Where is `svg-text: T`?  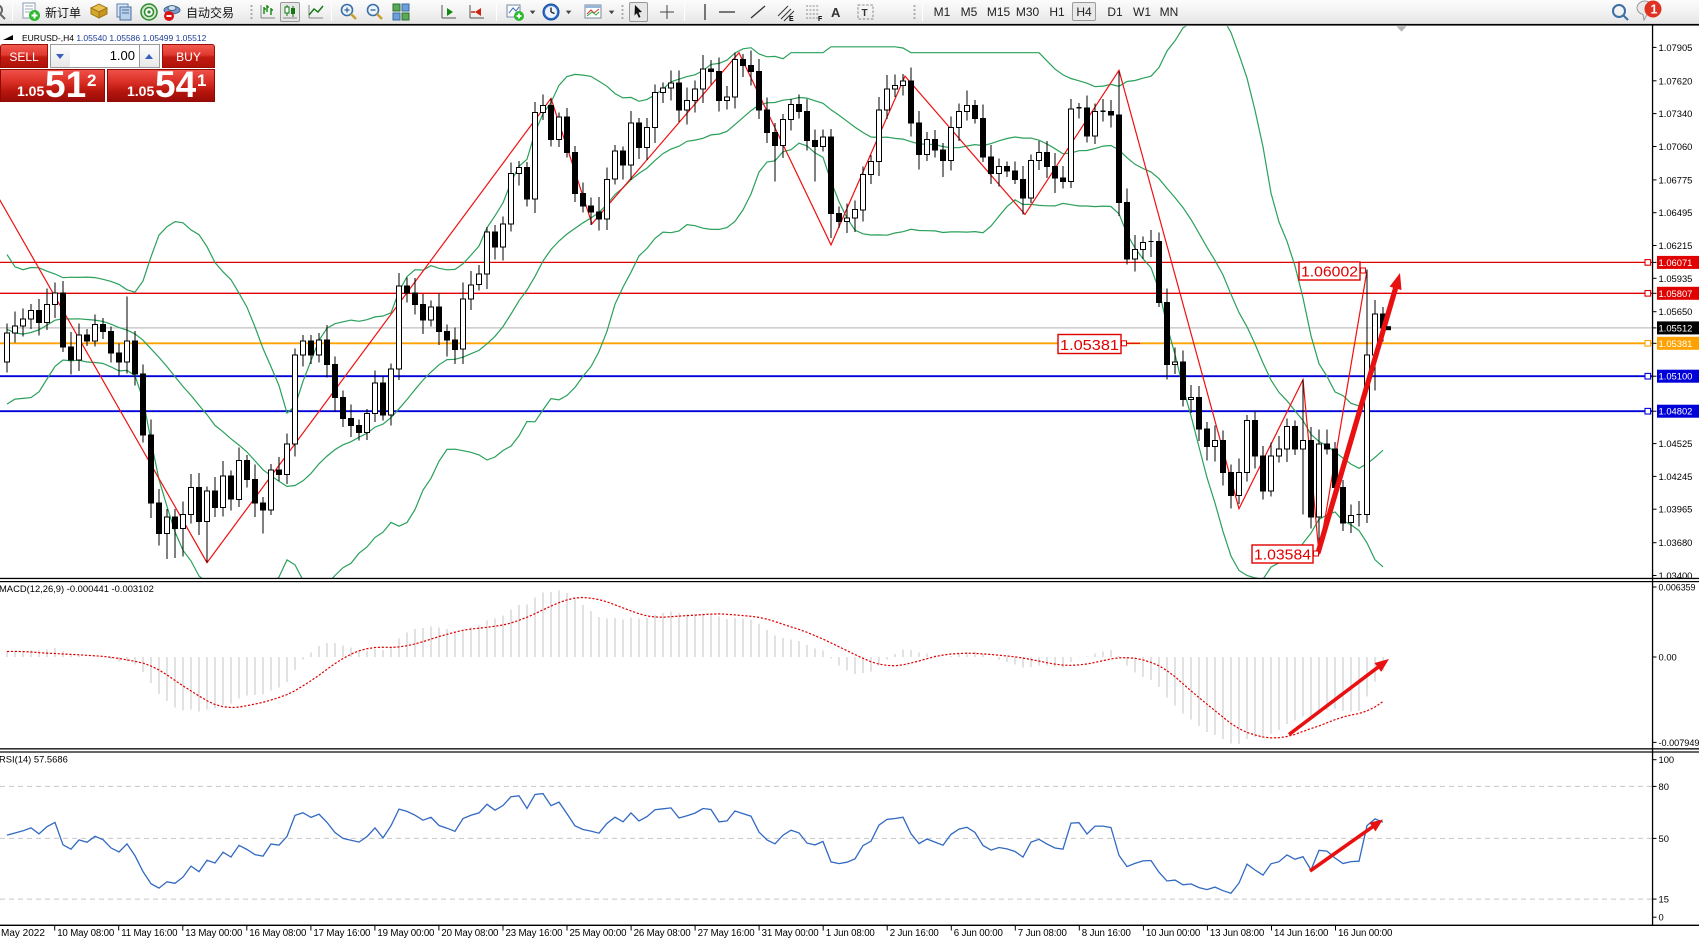 svg-text: T is located at coordinates (865, 13).